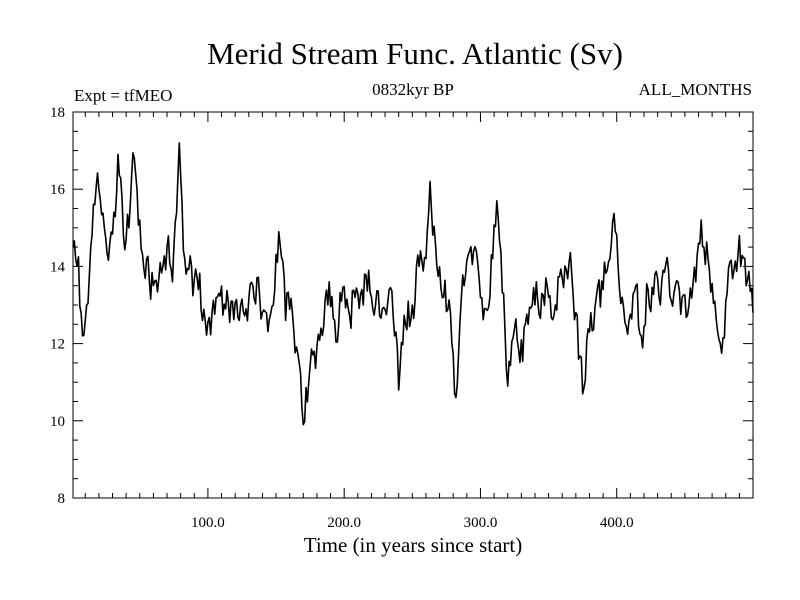 This screenshot has width=800, height=600. What do you see at coordinates (481, 523) in the screenshot?
I see `x-tick-label: 300.0` at bounding box center [481, 523].